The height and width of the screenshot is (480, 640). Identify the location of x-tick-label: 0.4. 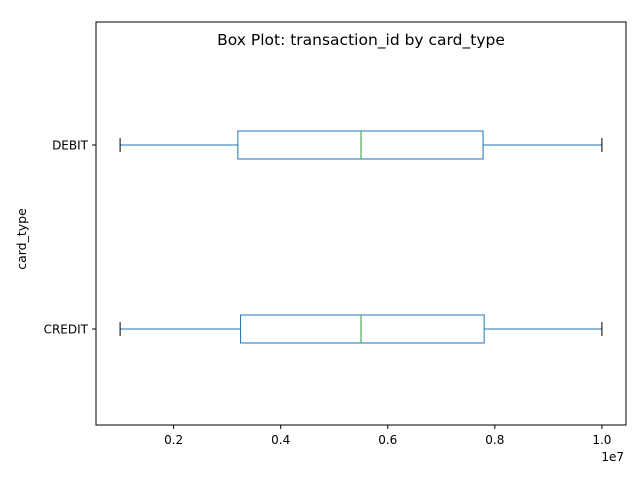
(280, 440).